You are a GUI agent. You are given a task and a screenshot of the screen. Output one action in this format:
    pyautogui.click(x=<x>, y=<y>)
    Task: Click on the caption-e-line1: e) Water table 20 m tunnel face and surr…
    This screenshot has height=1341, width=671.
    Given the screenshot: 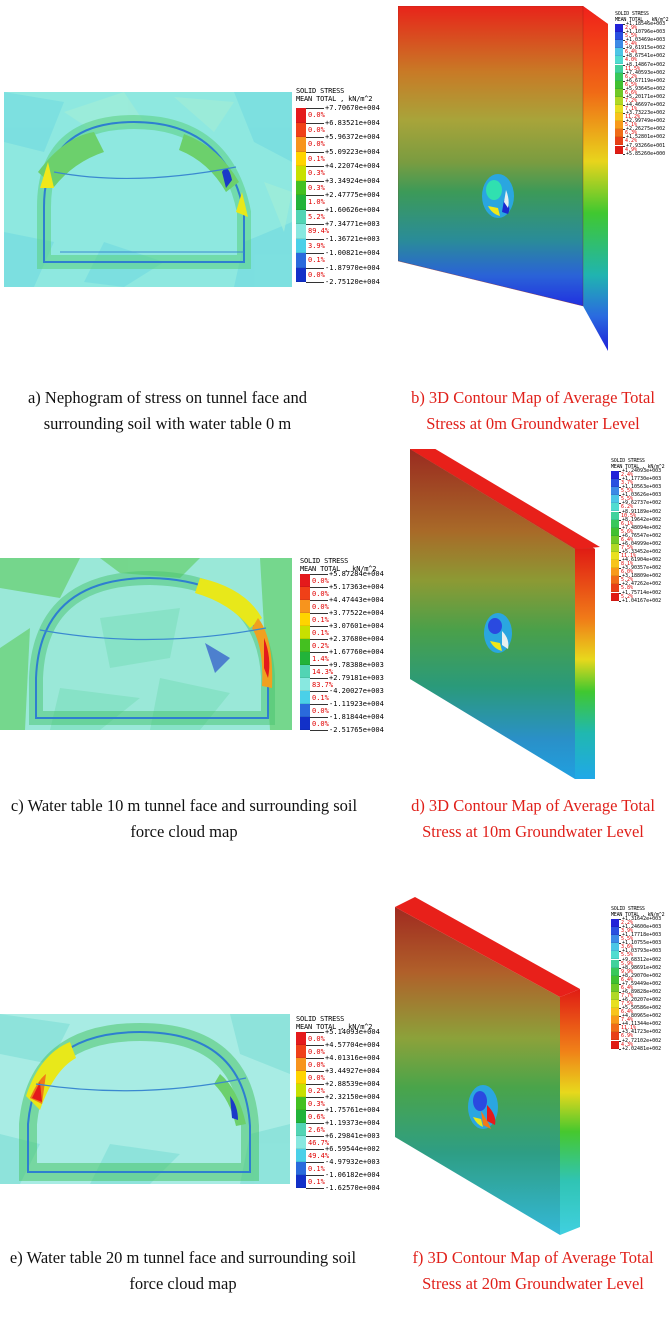 What is the action you would take?
    pyautogui.click(x=183, y=1257)
    